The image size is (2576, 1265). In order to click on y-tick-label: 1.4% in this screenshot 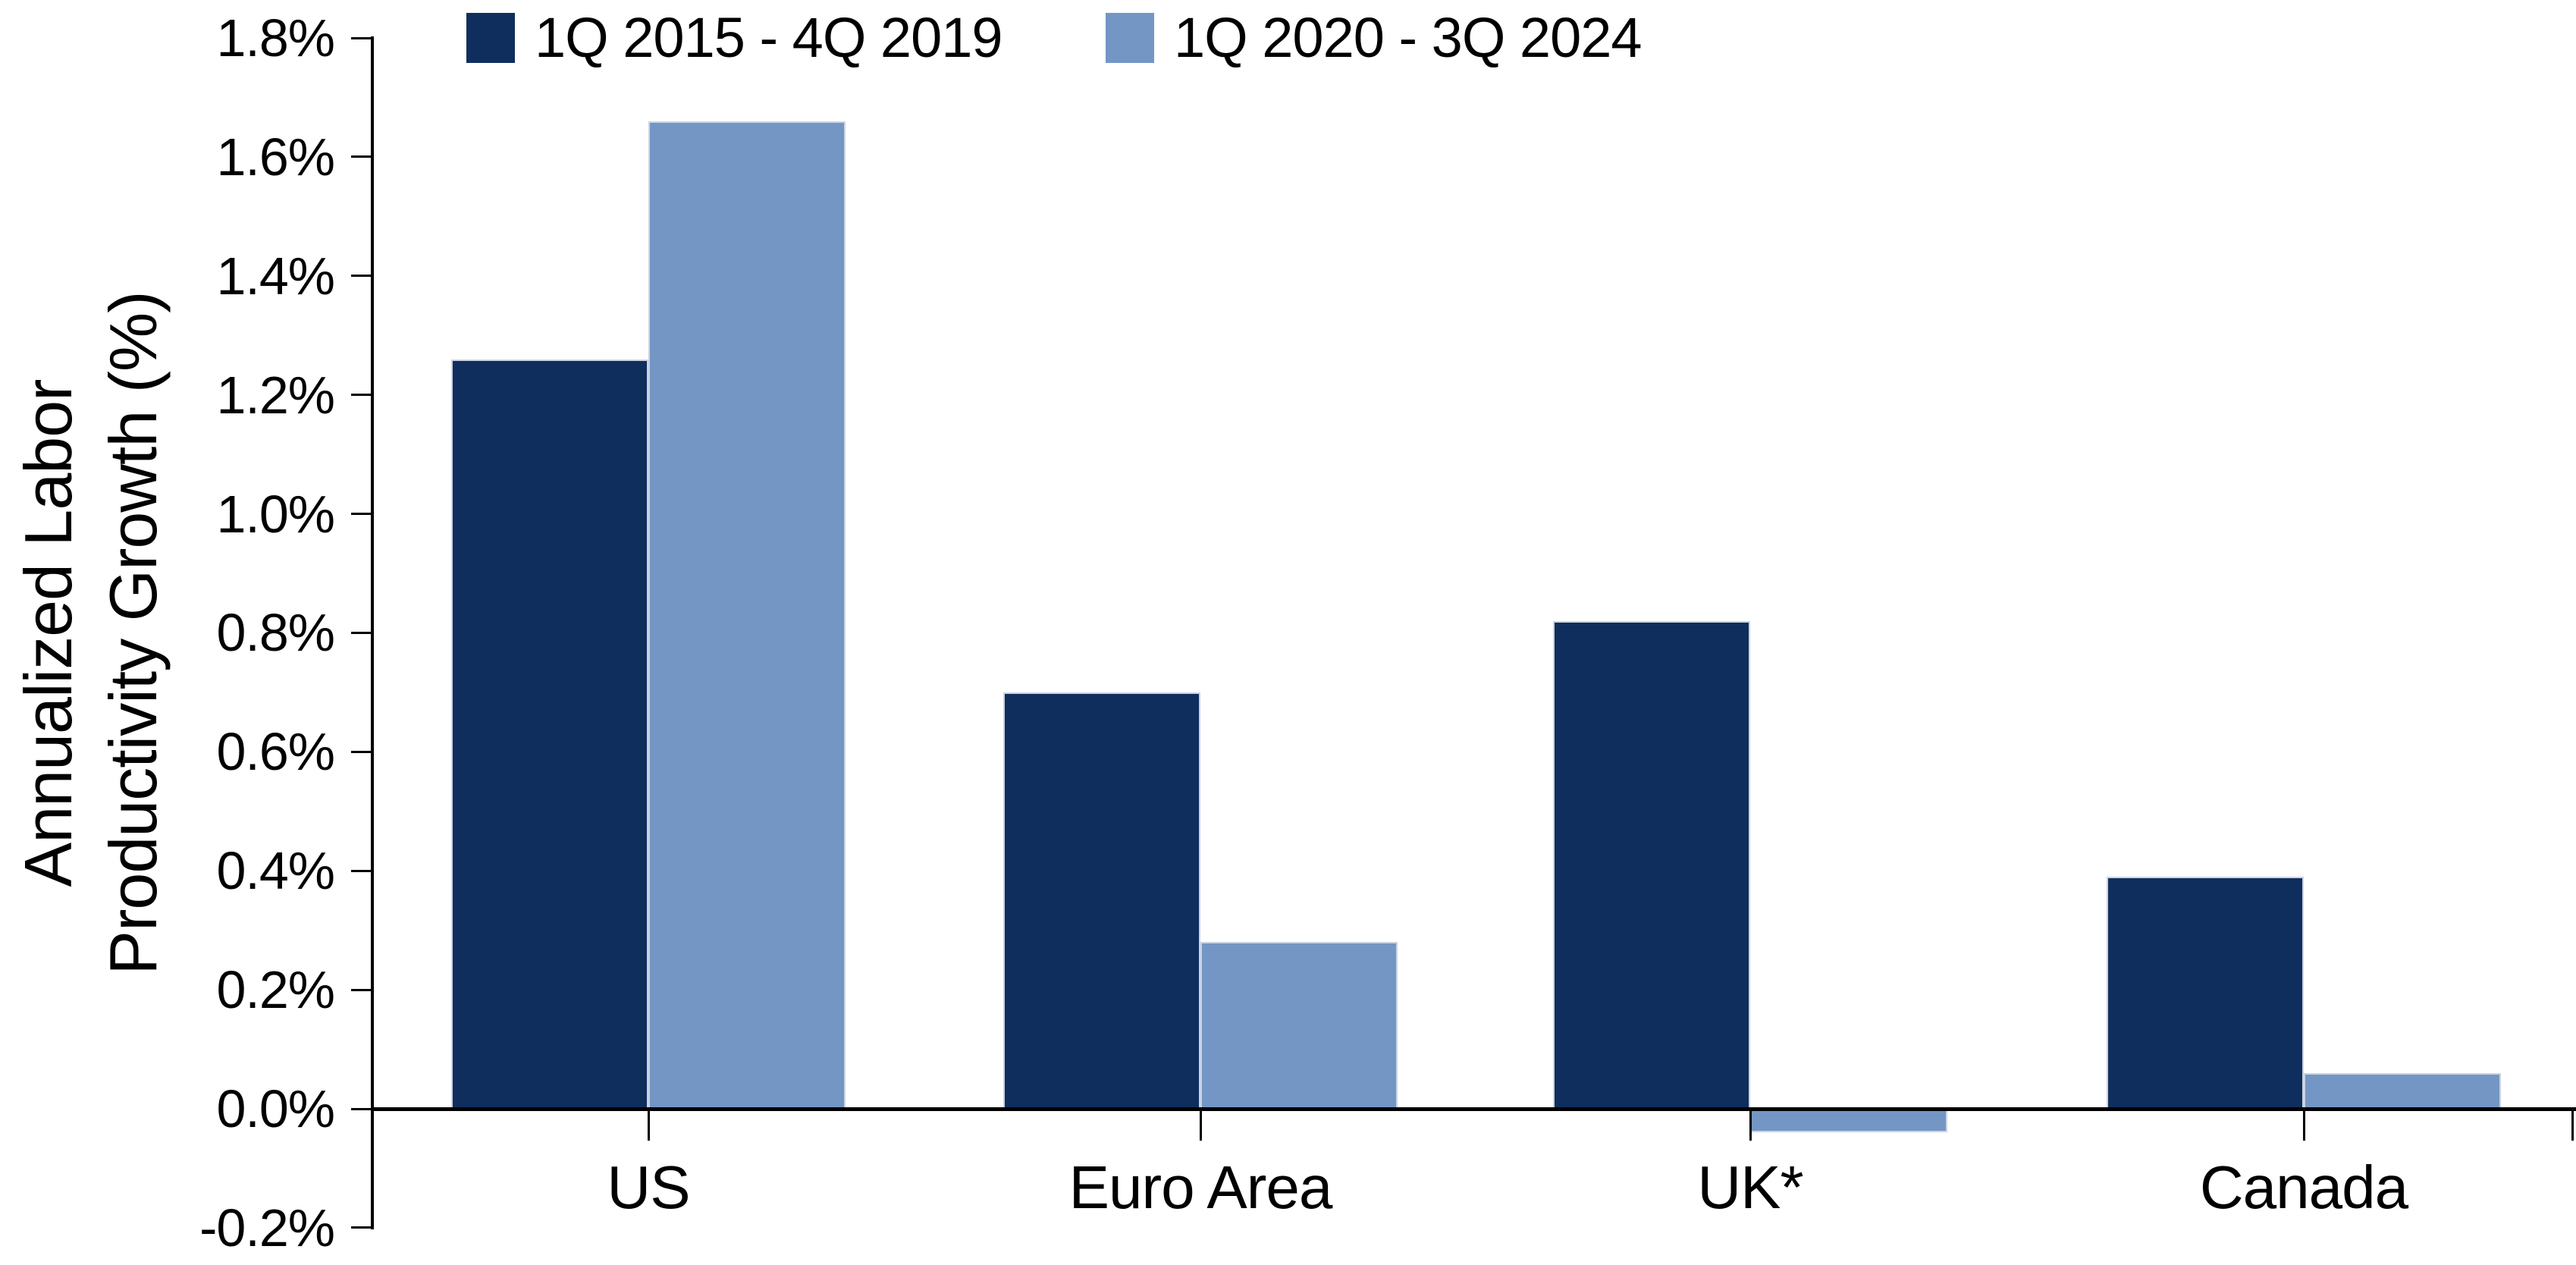, I will do `click(275, 276)`.